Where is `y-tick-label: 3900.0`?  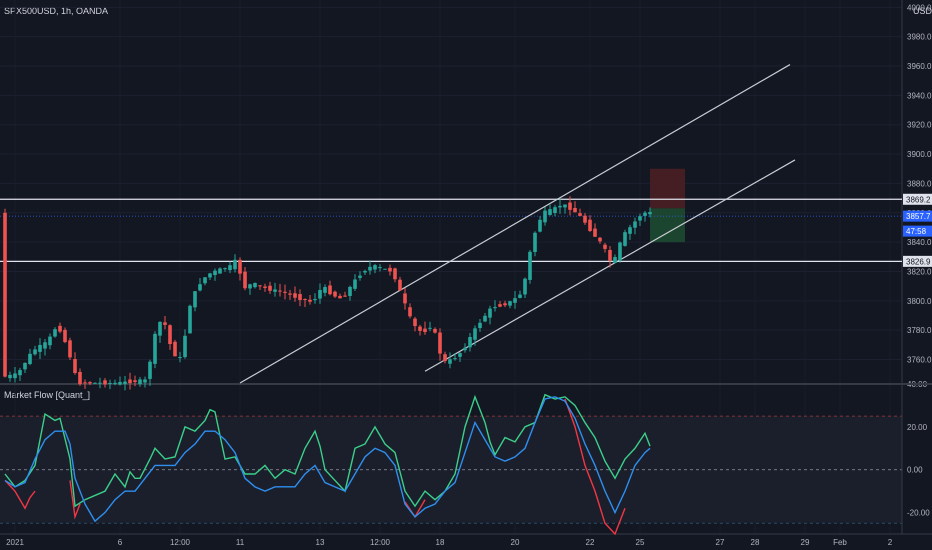
y-tick-label: 3900.0 is located at coordinates (919, 154).